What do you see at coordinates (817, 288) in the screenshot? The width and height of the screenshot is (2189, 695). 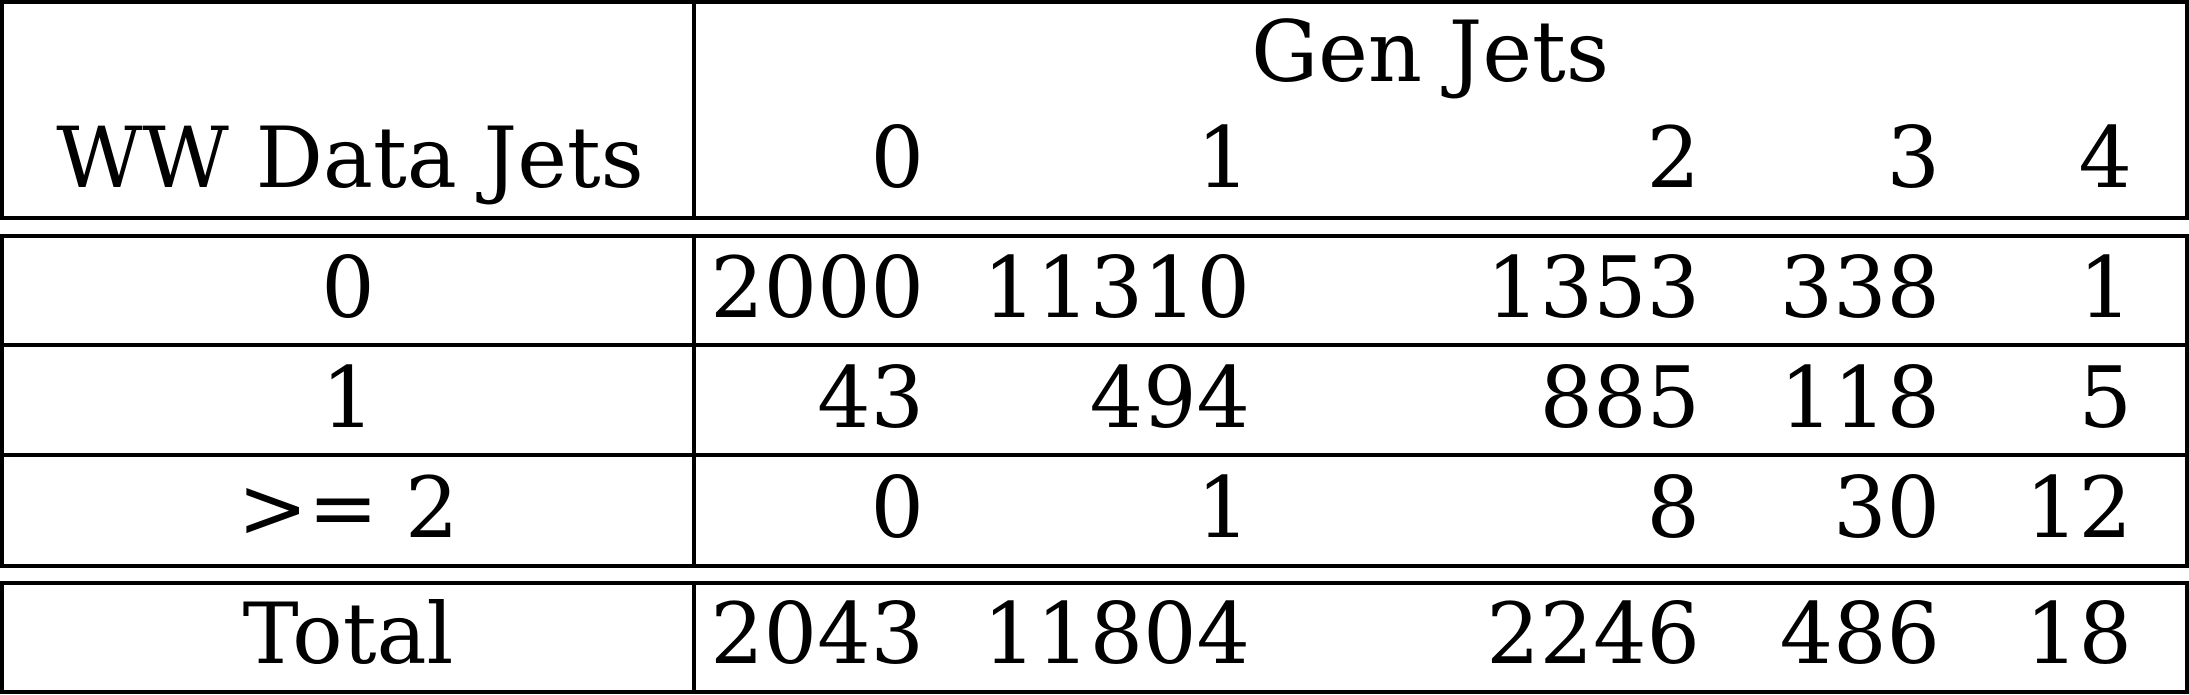 I see `table-cell: 2000` at bounding box center [817, 288].